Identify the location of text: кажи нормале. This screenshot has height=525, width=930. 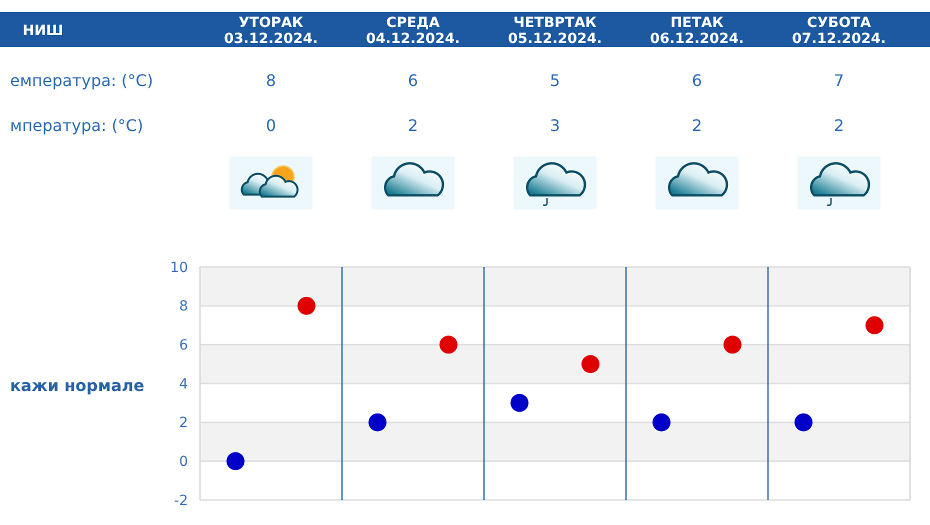
(77, 385).